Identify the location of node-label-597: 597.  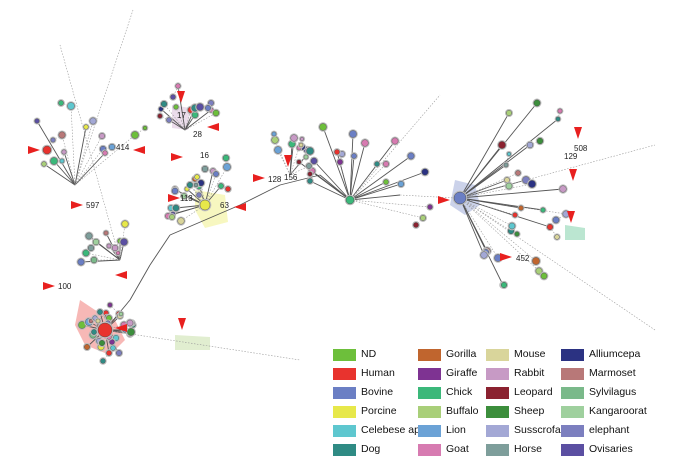
(93, 205).